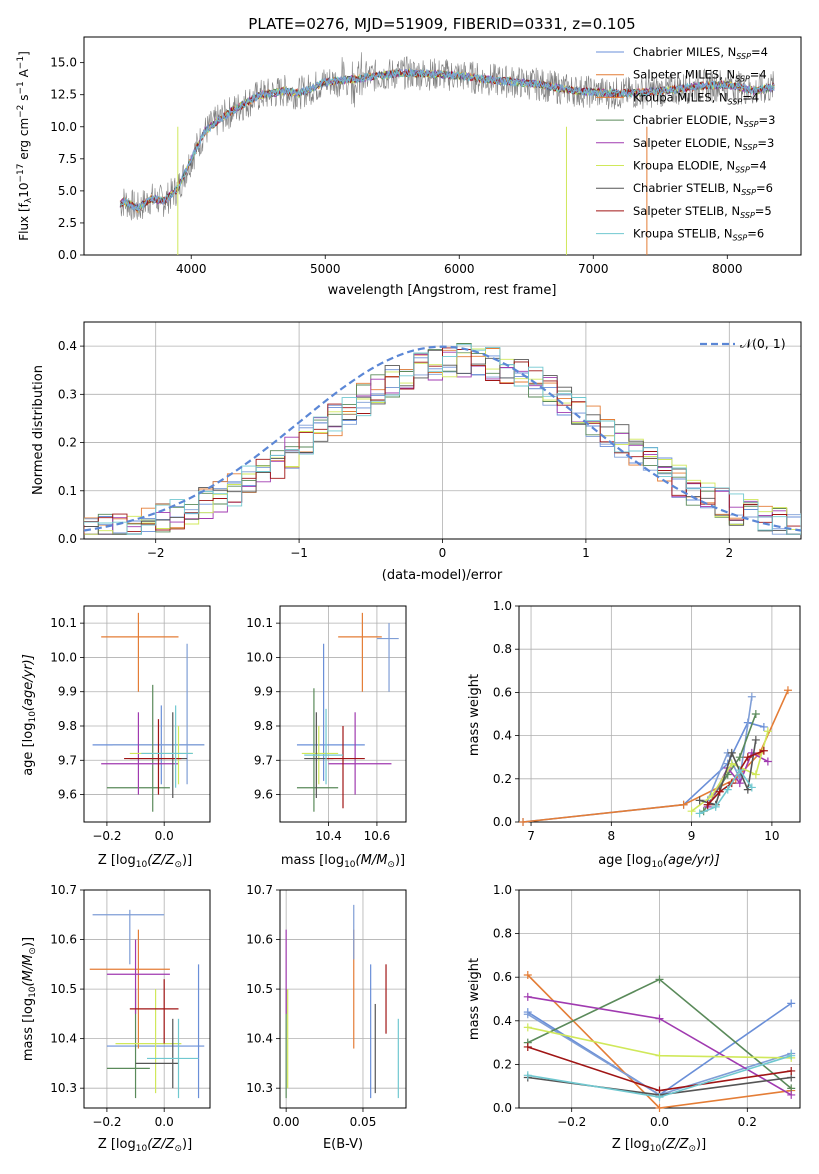 This screenshot has height=1174, width=819. I want to click on legend-entry: Kroupa STELIB, NSSP=6, so click(698, 235).